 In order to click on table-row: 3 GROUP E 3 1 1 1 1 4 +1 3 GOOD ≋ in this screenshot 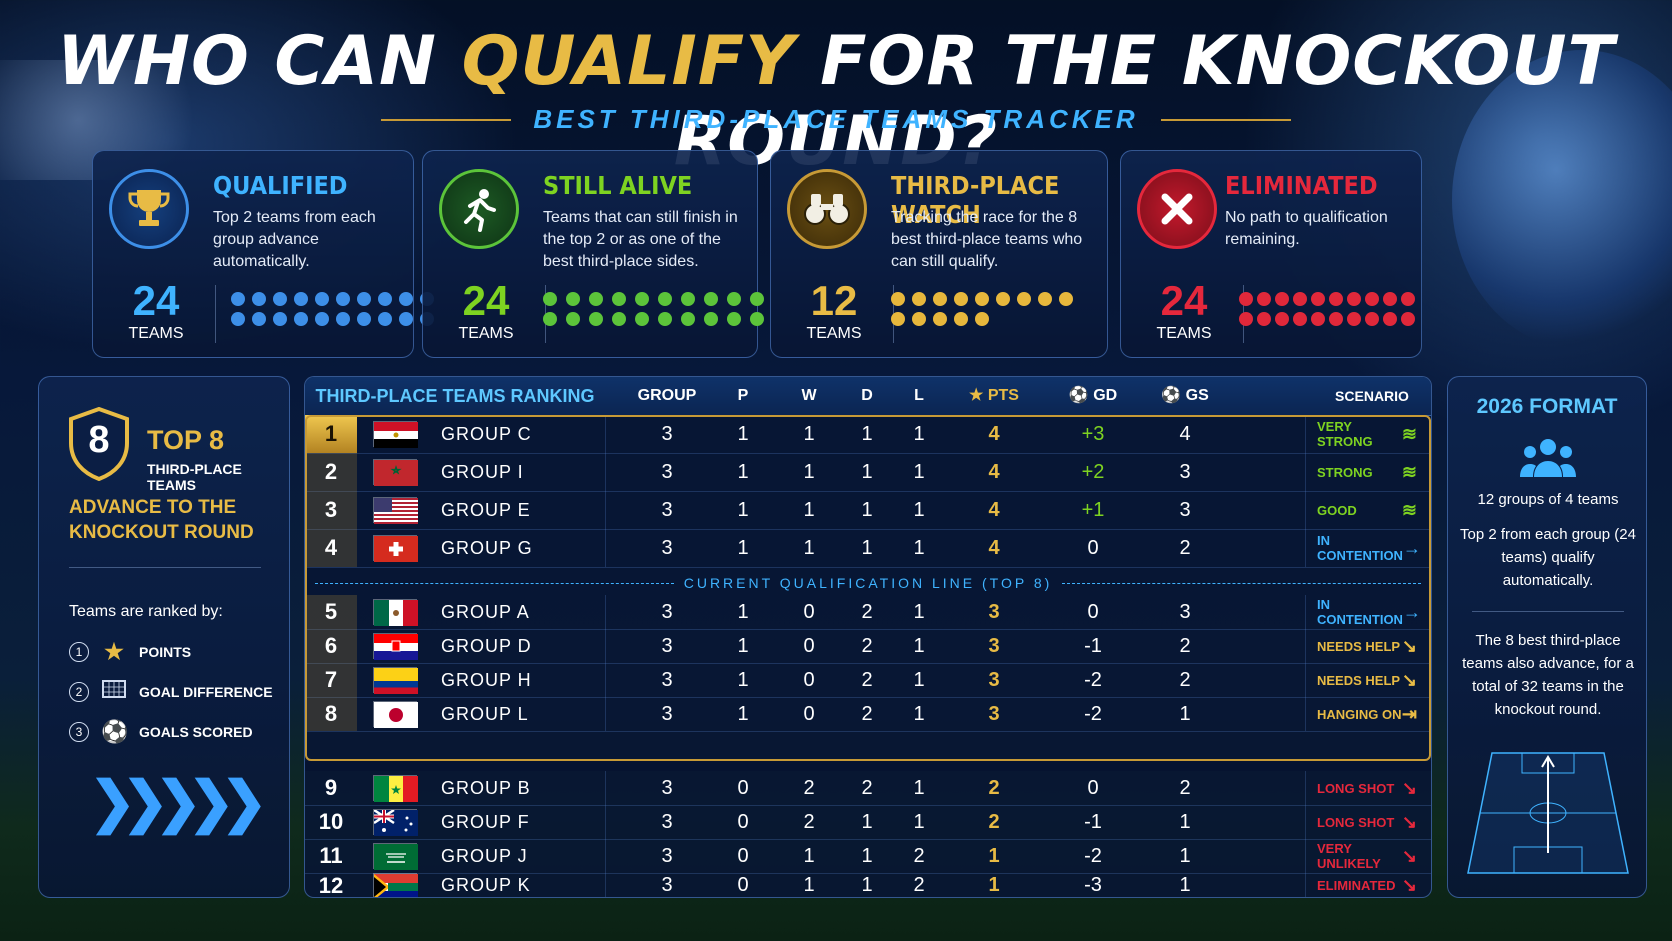, I will do `click(868, 510)`.